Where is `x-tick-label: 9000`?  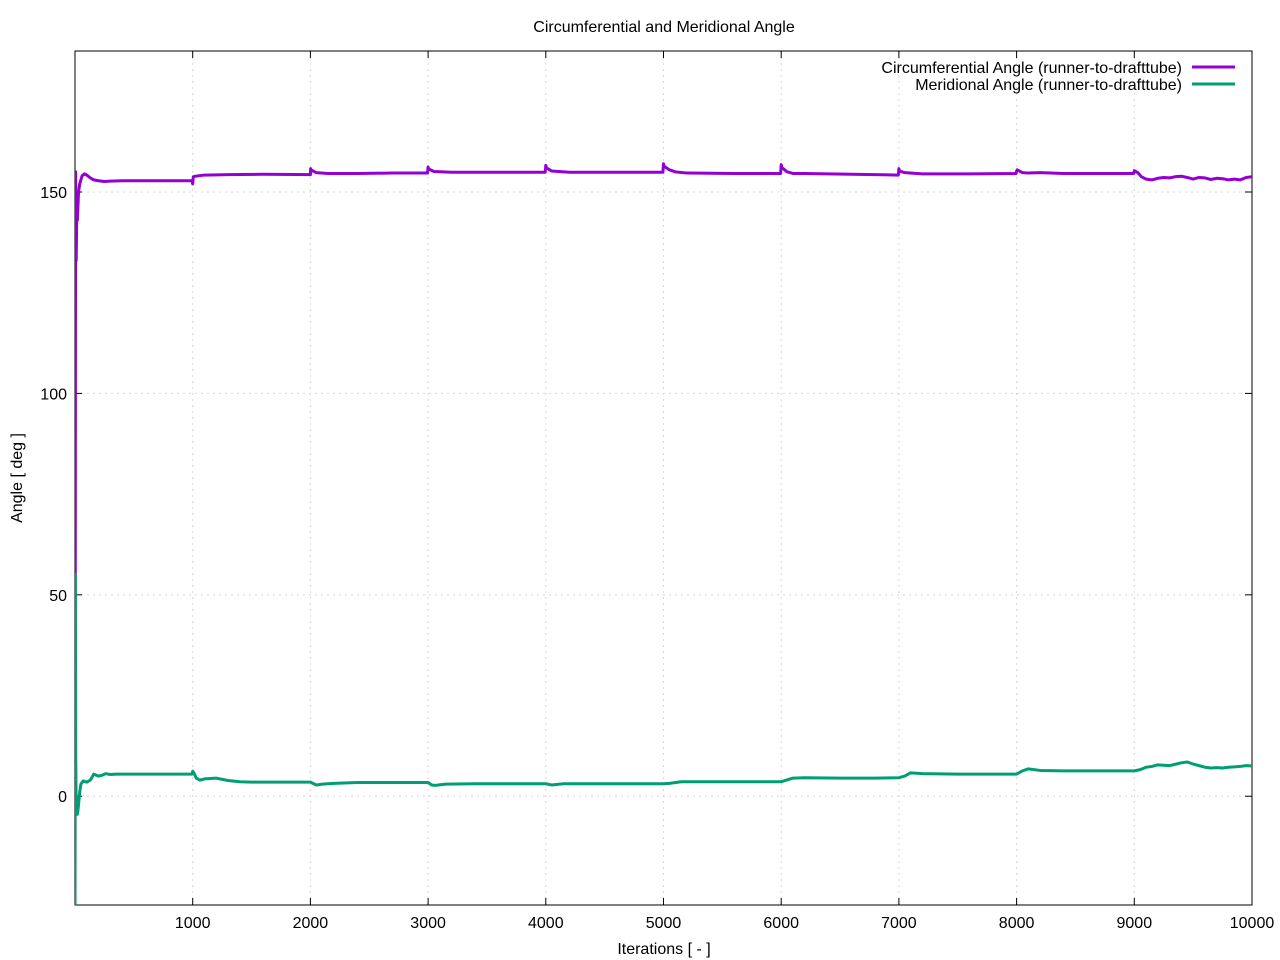
x-tick-label: 9000 is located at coordinates (1135, 923).